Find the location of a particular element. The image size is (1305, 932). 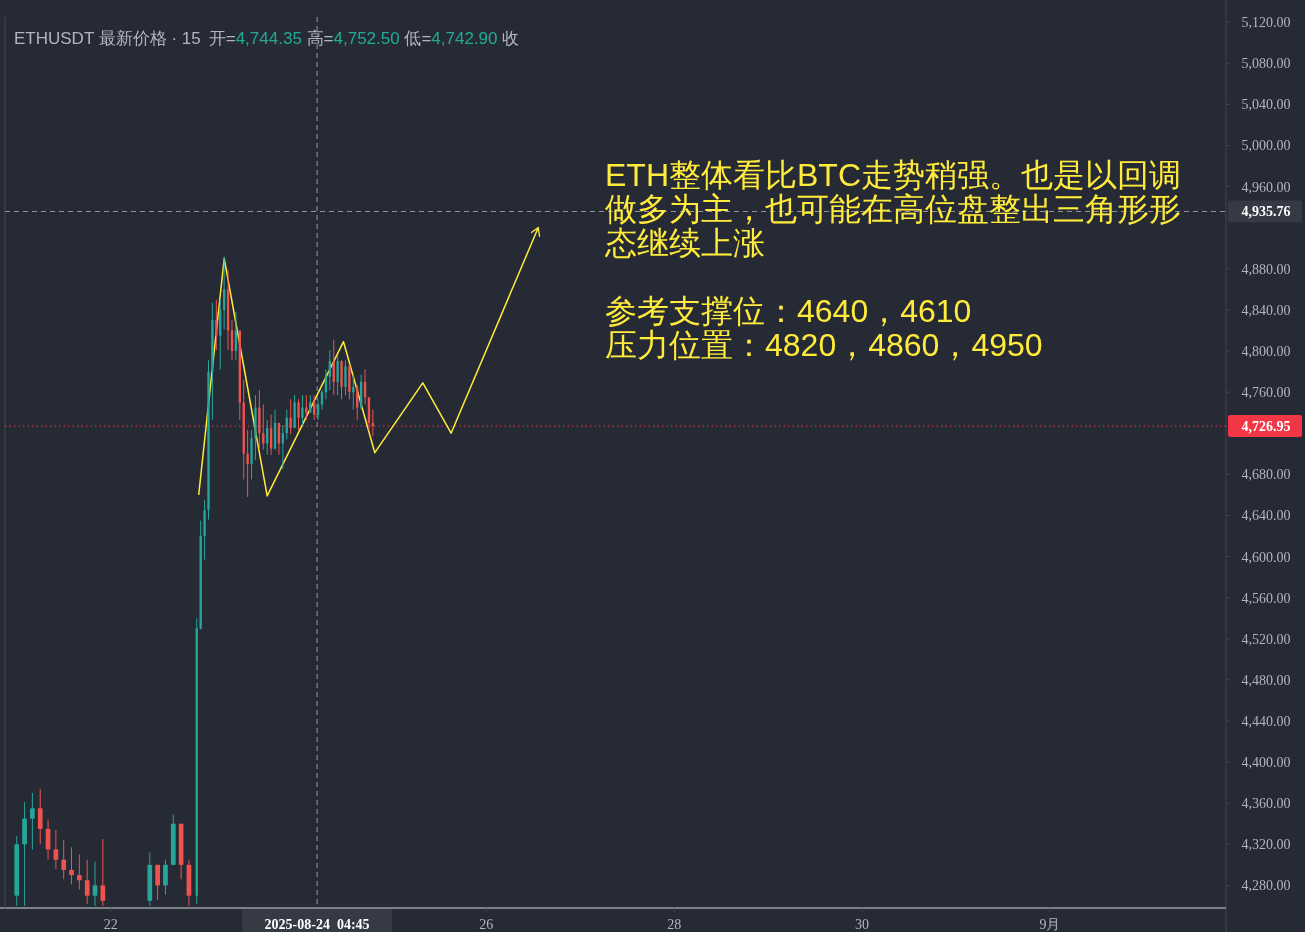

x-tick-label: 30 is located at coordinates (862, 924).